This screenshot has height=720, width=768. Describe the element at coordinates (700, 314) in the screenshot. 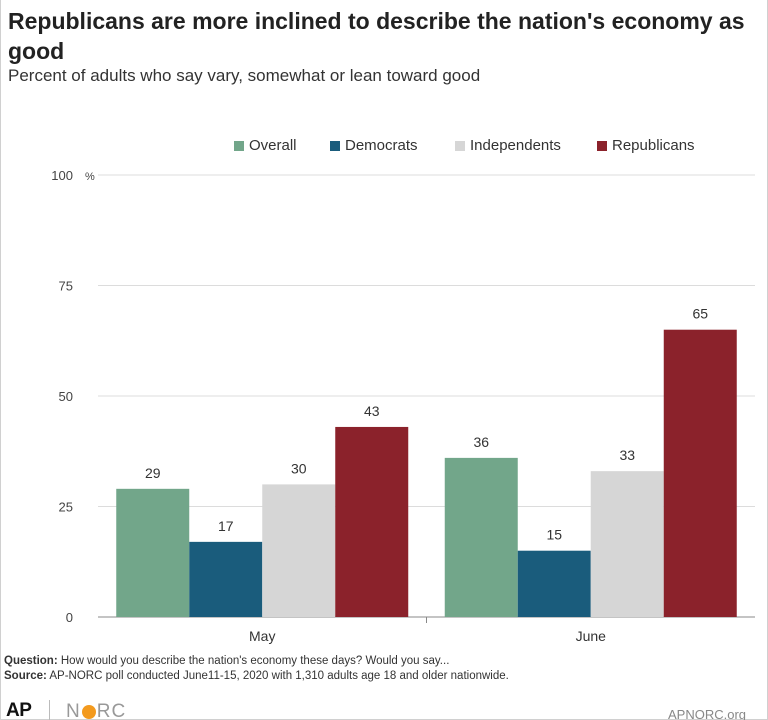

I see `data-label: 65` at that location.